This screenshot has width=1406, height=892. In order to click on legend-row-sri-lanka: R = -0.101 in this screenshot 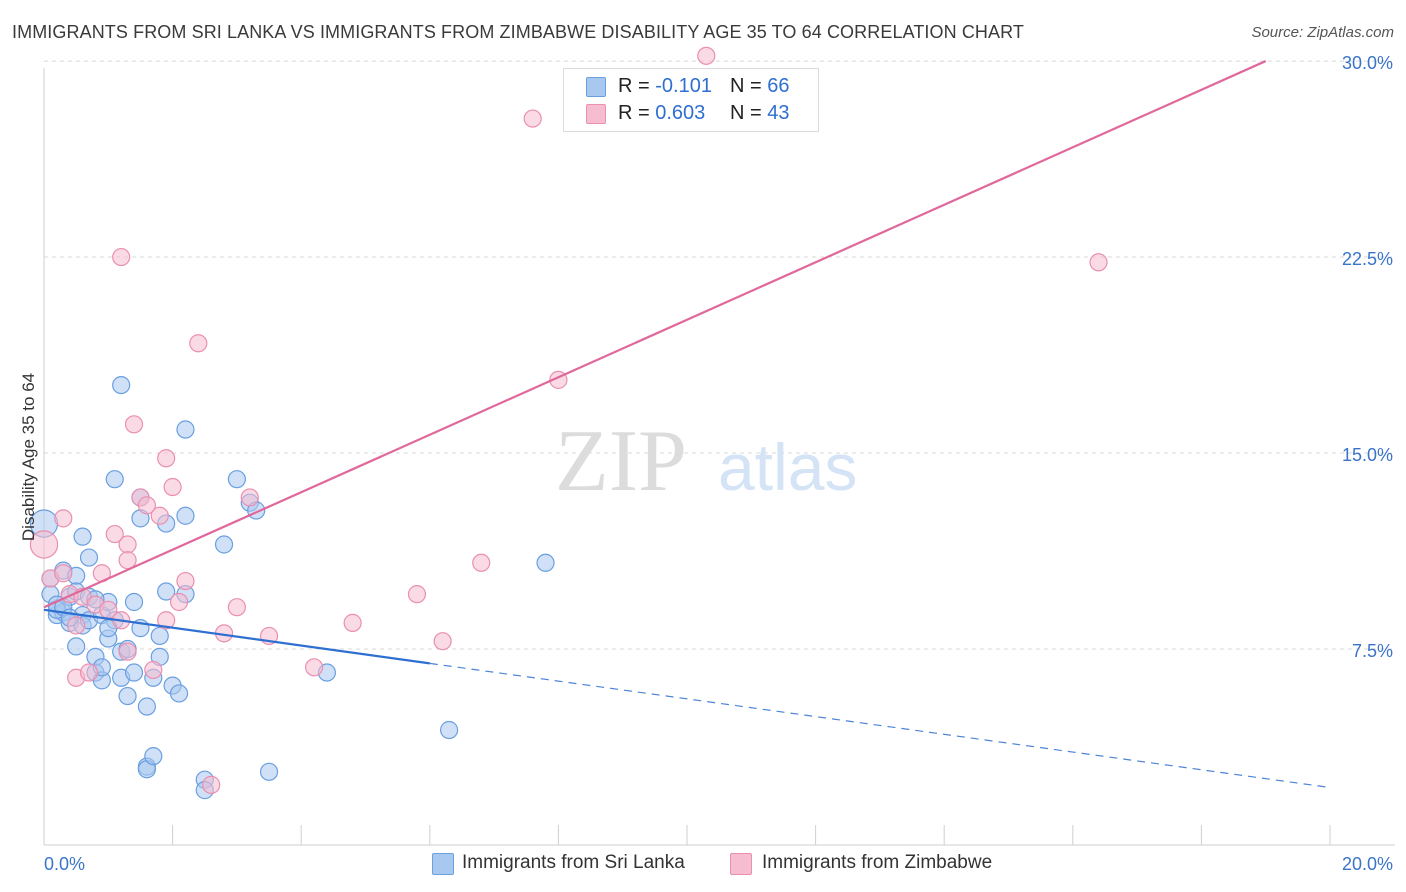, I will do `click(665, 86)`.